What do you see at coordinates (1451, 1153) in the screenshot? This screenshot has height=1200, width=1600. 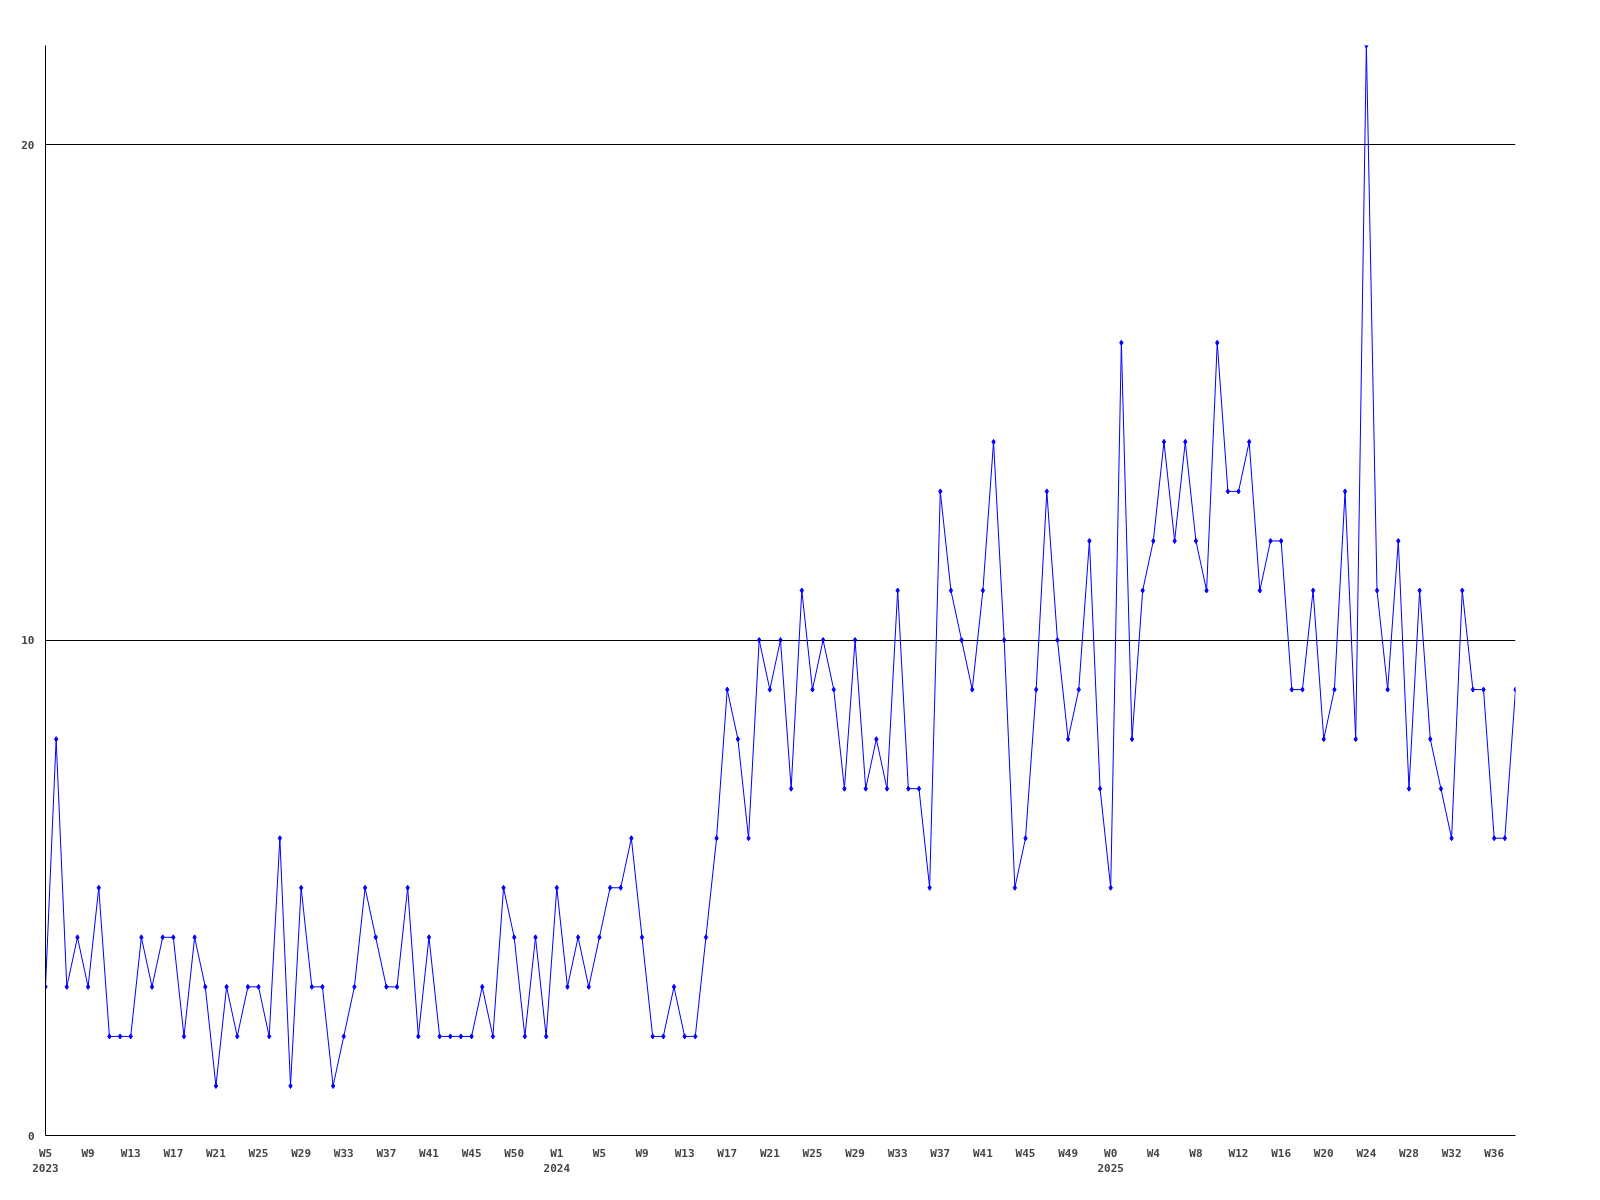 I see `x-tick-label: W32` at bounding box center [1451, 1153].